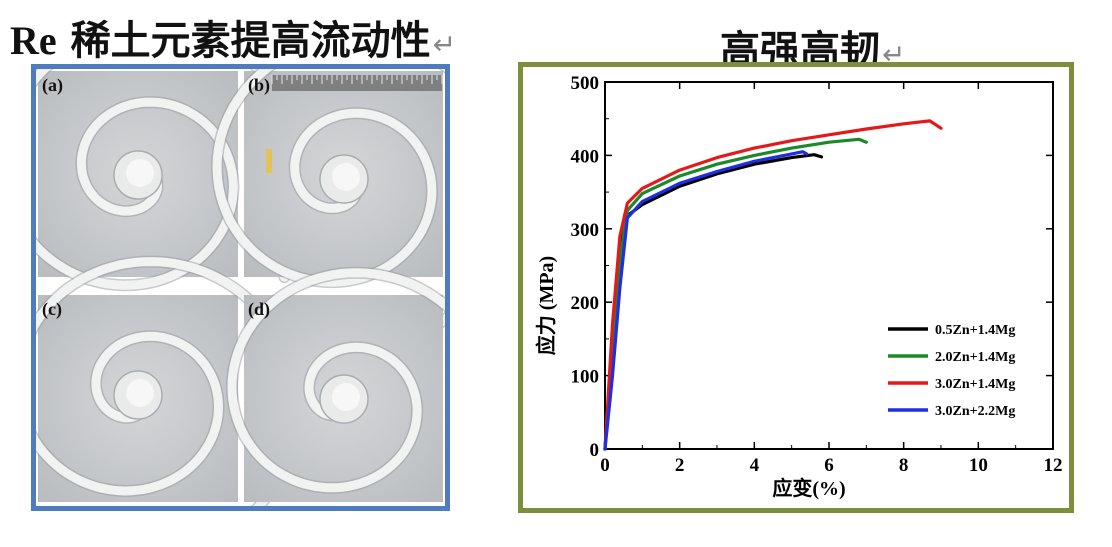  What do you see at coordinates (585, 303) in the screenshot?
I see `y-tick-label: 200` at bounding box center [585, 303].